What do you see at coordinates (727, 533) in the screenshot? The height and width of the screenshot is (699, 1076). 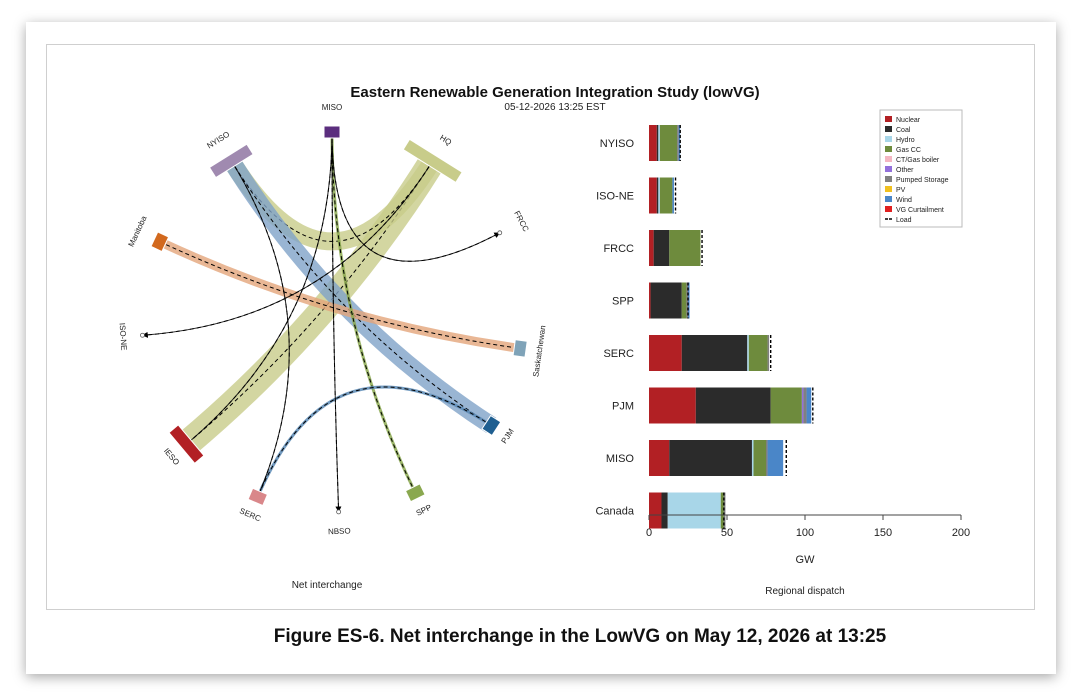 I see `x-tick-label: 50` at bounding box center [727, 533].